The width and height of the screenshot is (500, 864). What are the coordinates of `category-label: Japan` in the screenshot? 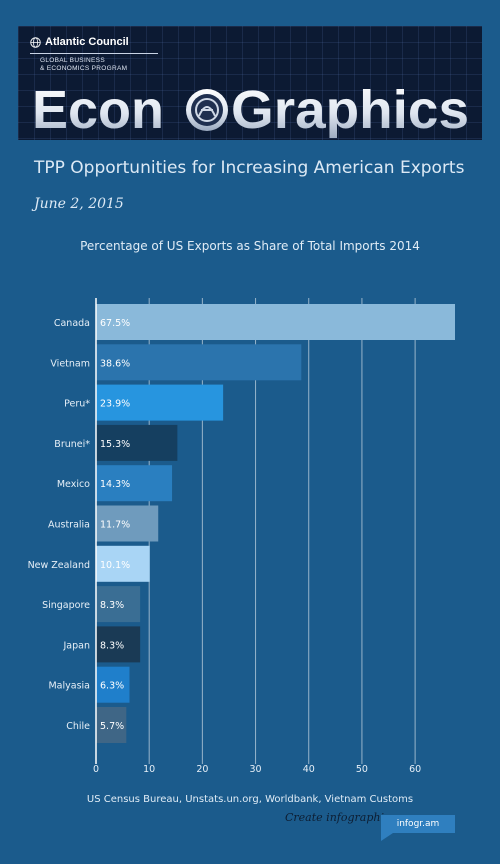 It's located at (77, 645).